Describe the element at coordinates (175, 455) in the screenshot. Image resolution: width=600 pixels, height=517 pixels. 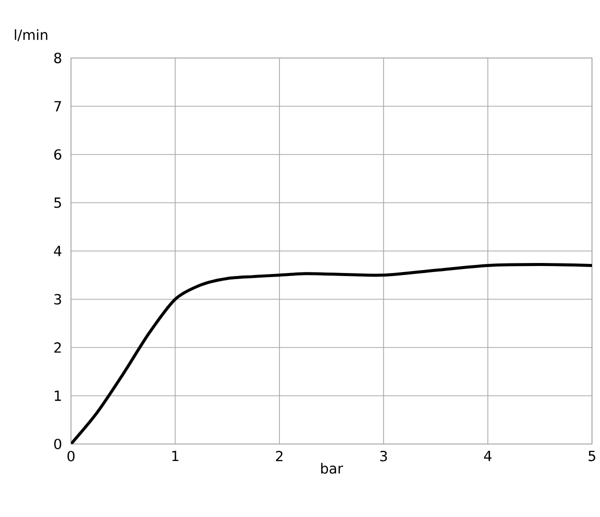
I see `x-tick-label: 1` at that location.